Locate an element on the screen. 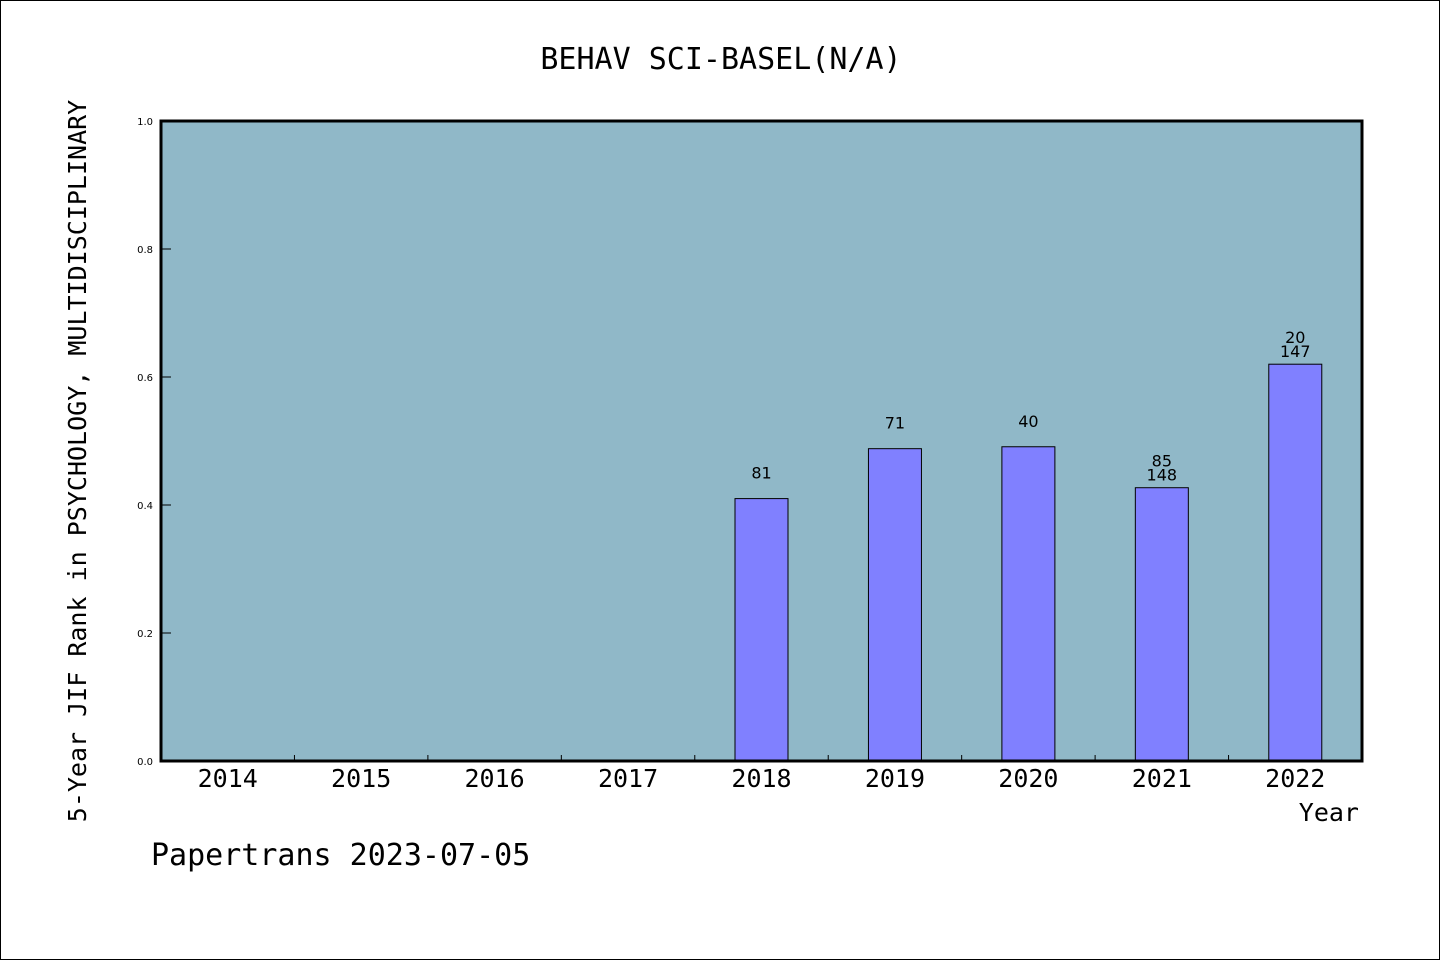 Image resolution: width=1440 pixels, height=960 pixels. bar-label-rank-2021: 85 is located at coordinates (1162, 461).